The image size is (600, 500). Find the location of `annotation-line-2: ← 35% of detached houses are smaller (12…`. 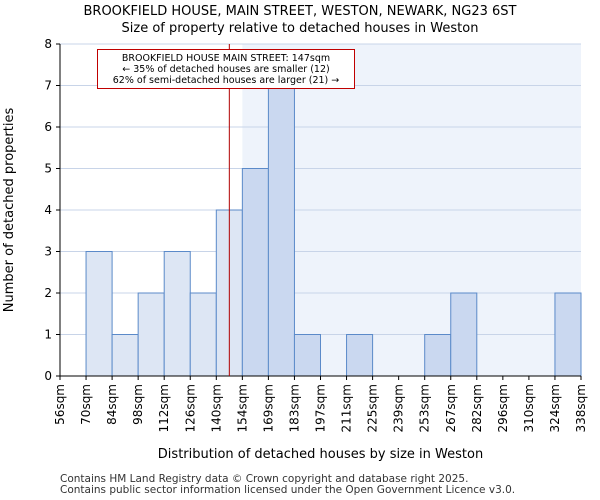

annotation-line-2: ← 35% of detached houses are smaller (12… is located at coordinates (226, 69).